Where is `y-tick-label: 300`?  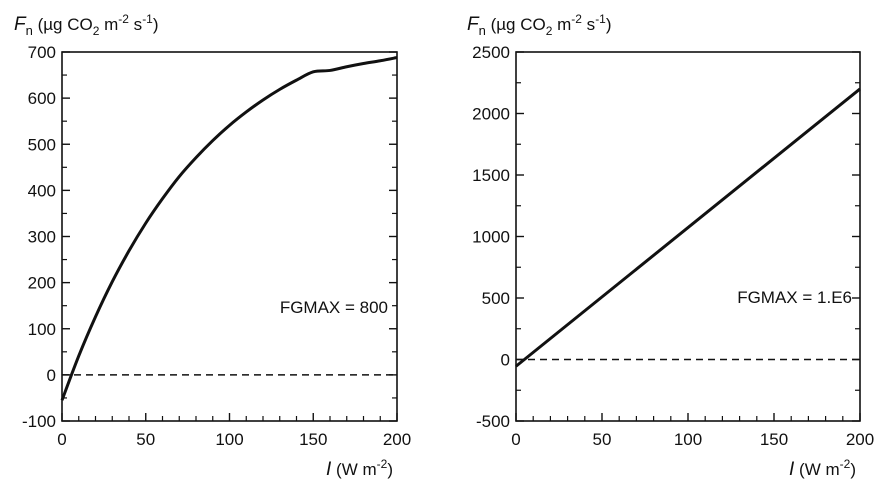 y-tick-label: 300 is located at coordinates (42, 237).